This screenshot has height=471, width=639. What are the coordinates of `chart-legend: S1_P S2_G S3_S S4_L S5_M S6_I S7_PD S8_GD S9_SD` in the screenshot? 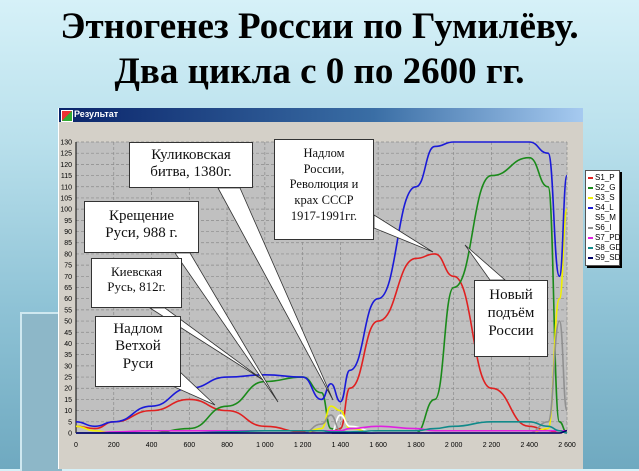 It's located at (603, 218).